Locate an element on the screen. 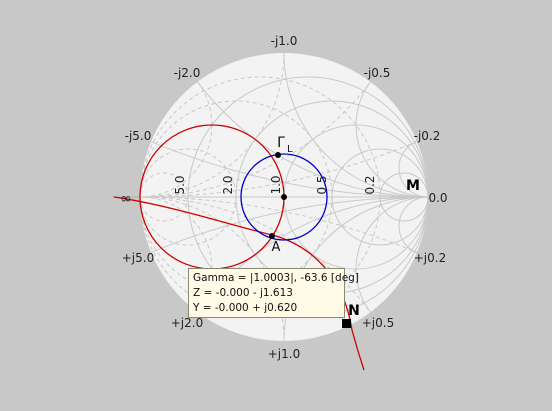  label-plus-j5: +j5.0 is located at coordinates (138, 258).